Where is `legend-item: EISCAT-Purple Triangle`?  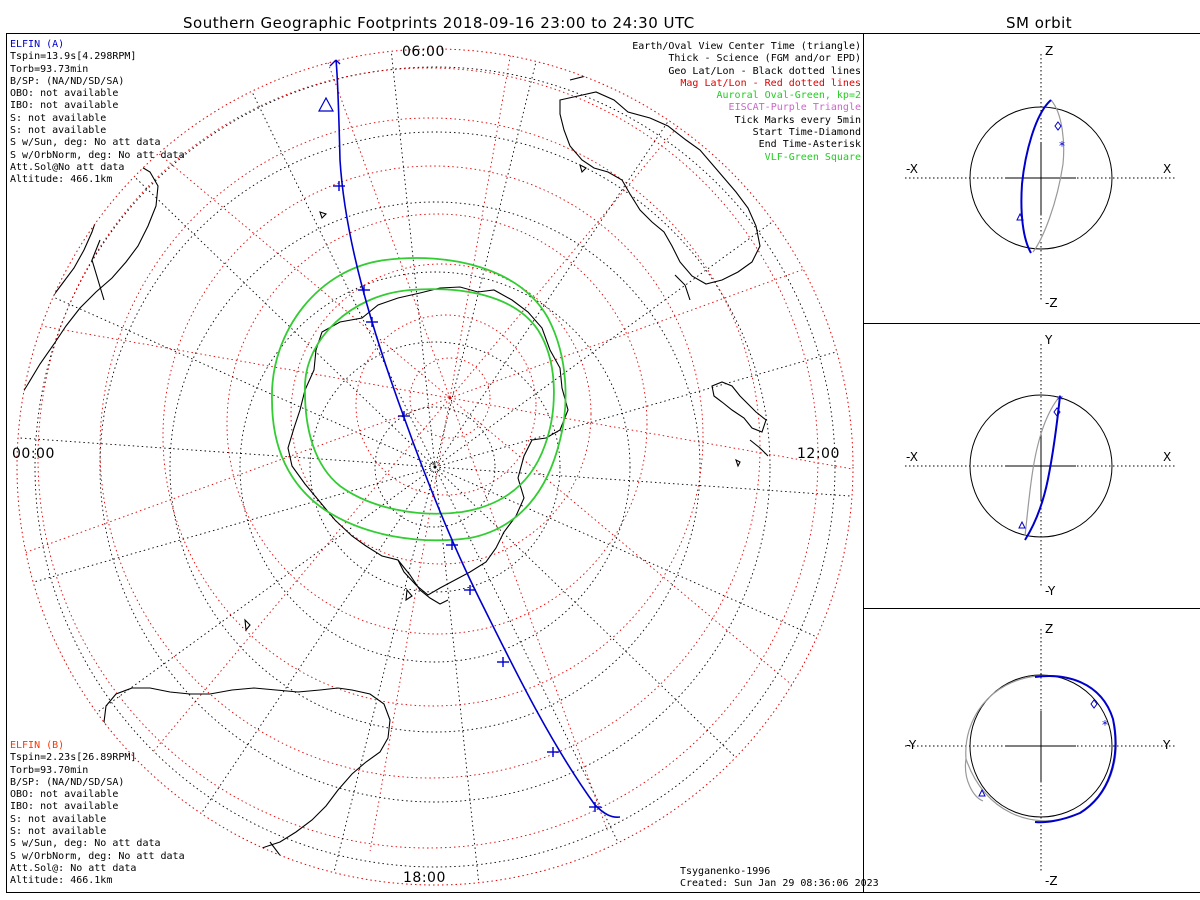
legend-item: EISCAT-Purple Triangle is located at coordinates (794, 108).